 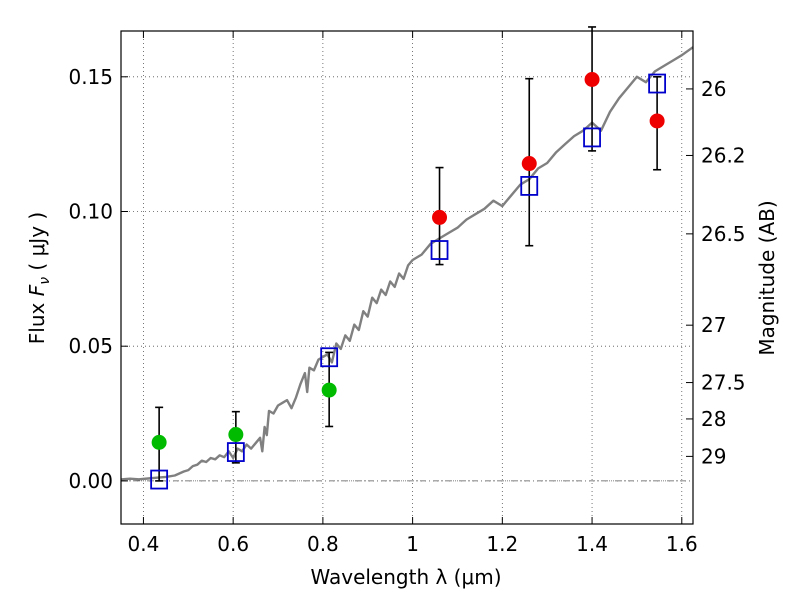 What do you see at coordinates (767, 277) in the screenshot?
I see `magnitude-axis-label: Magnitude (AB)` at bounding box center [767, 277].